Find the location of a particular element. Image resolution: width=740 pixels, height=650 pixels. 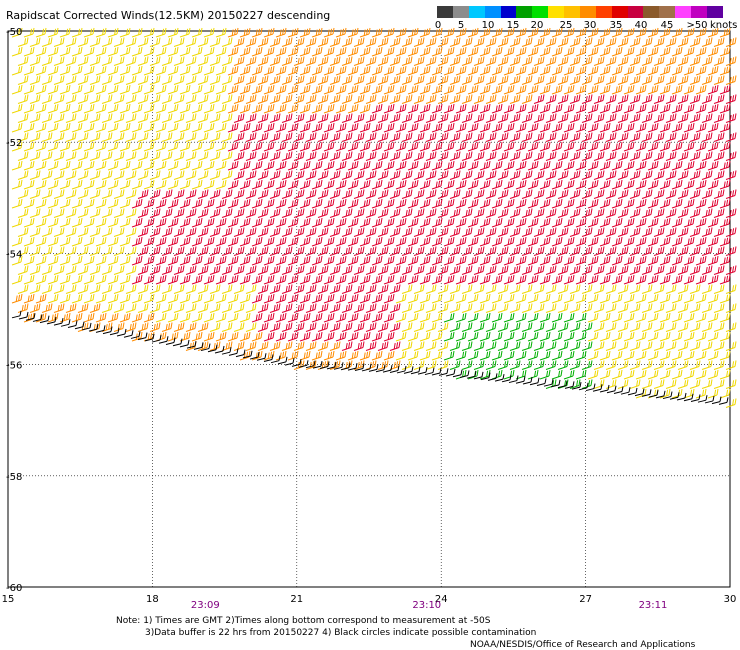

colorbar-label: 40 is located at coordinates (641, 25).